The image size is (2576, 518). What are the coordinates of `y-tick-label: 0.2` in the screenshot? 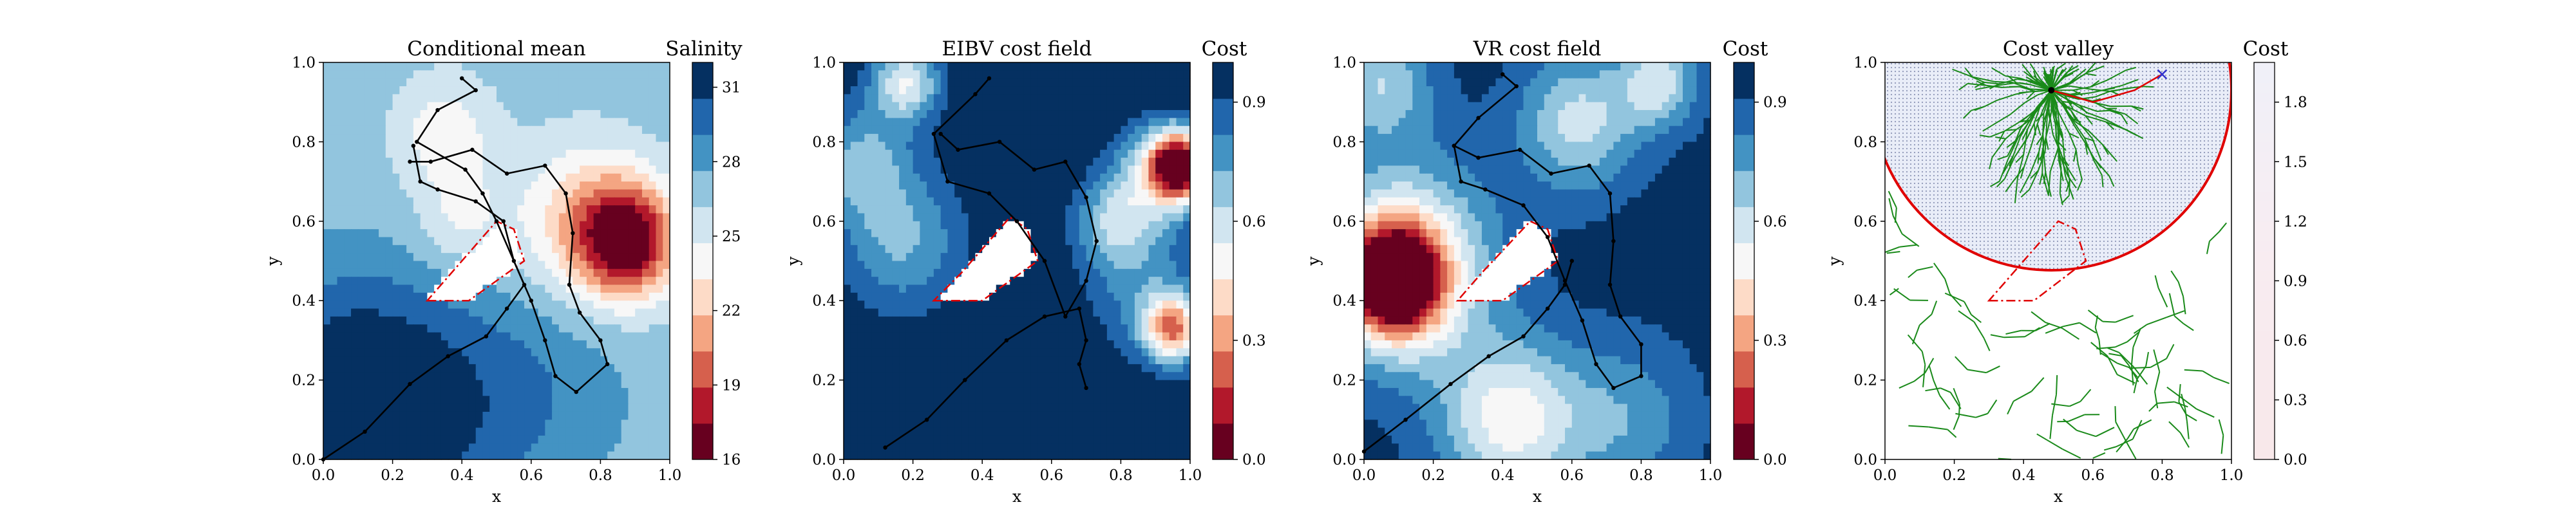 It's located at (824, 381).